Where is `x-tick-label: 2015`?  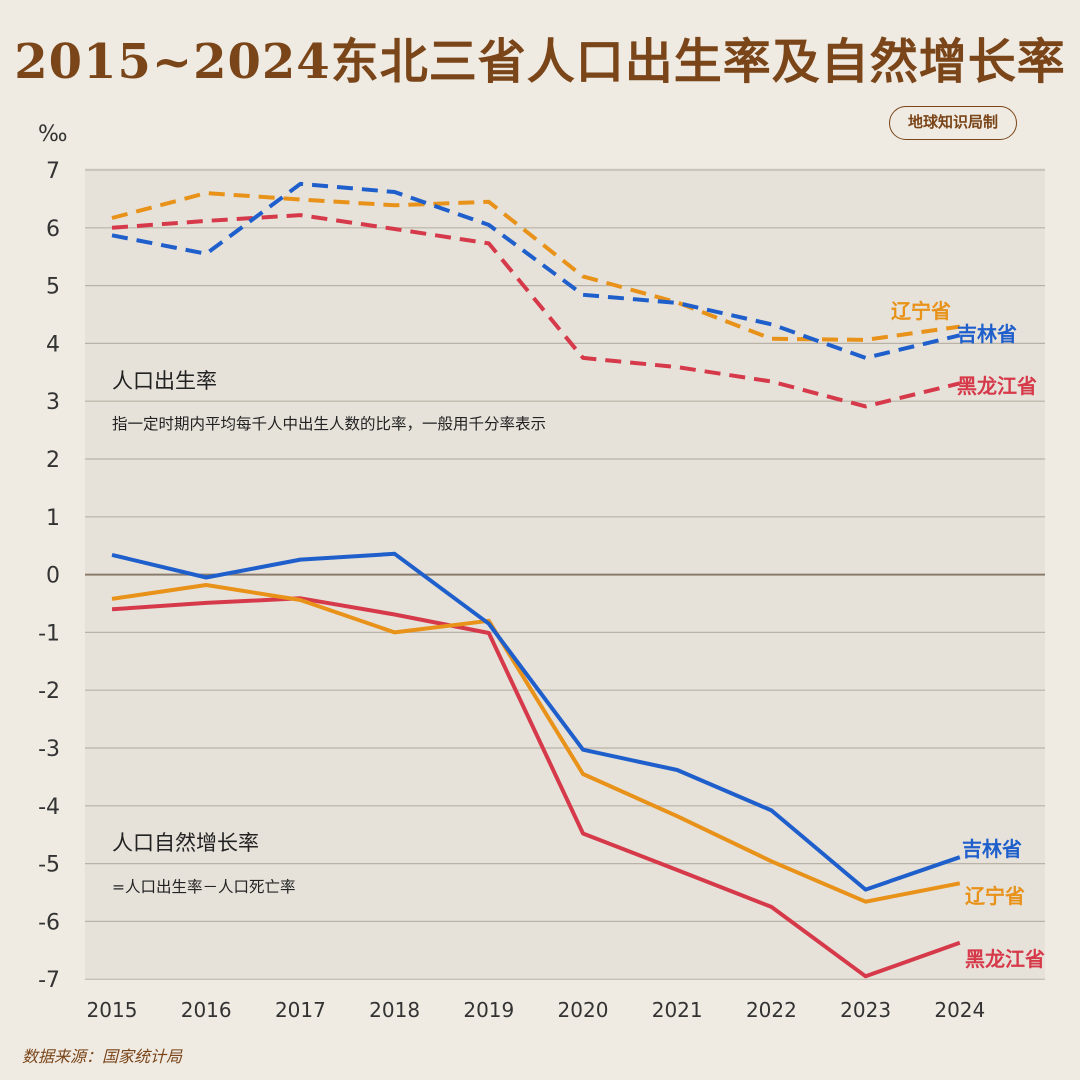
x-tick-label: 2015 is located at coordinates (112, 1010).